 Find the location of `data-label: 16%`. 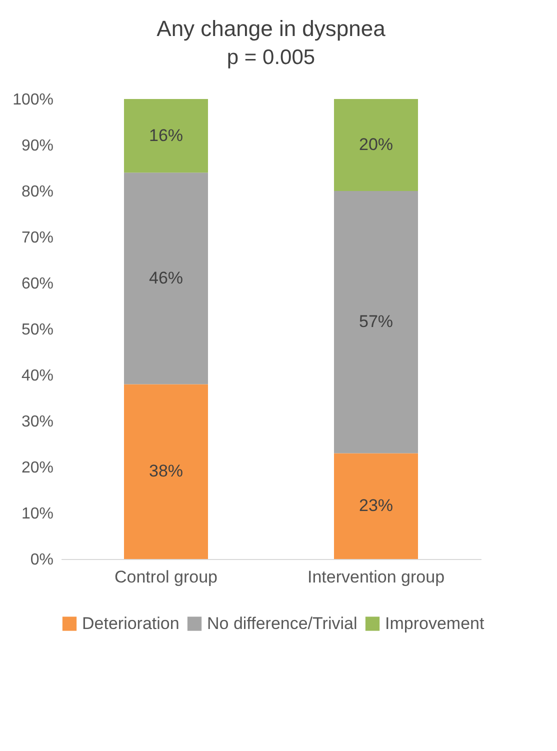

data-label: 16% is located at coordinates (166, 135).